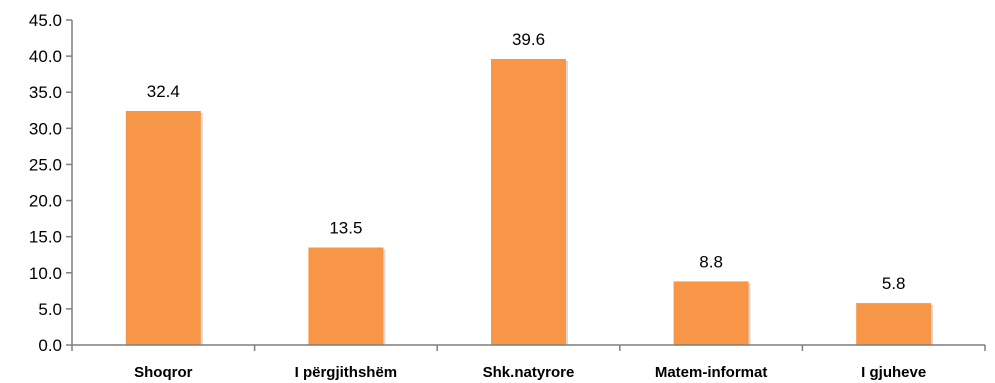 The width and height of the screenshot is (995, 383). What do you see at coordinates (528, 348) in the screenshot?
I see `x-axis-ticks` at bounding box center [528, 348].